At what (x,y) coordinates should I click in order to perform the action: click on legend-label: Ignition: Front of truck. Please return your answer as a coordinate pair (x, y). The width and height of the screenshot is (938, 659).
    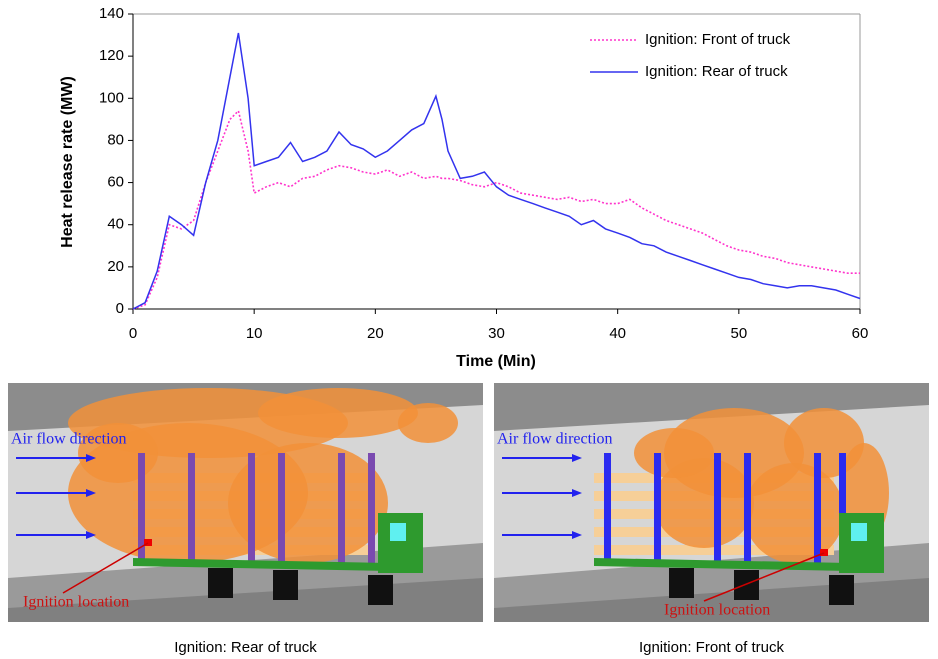
    Looking at the image, I should click on (718, 39).